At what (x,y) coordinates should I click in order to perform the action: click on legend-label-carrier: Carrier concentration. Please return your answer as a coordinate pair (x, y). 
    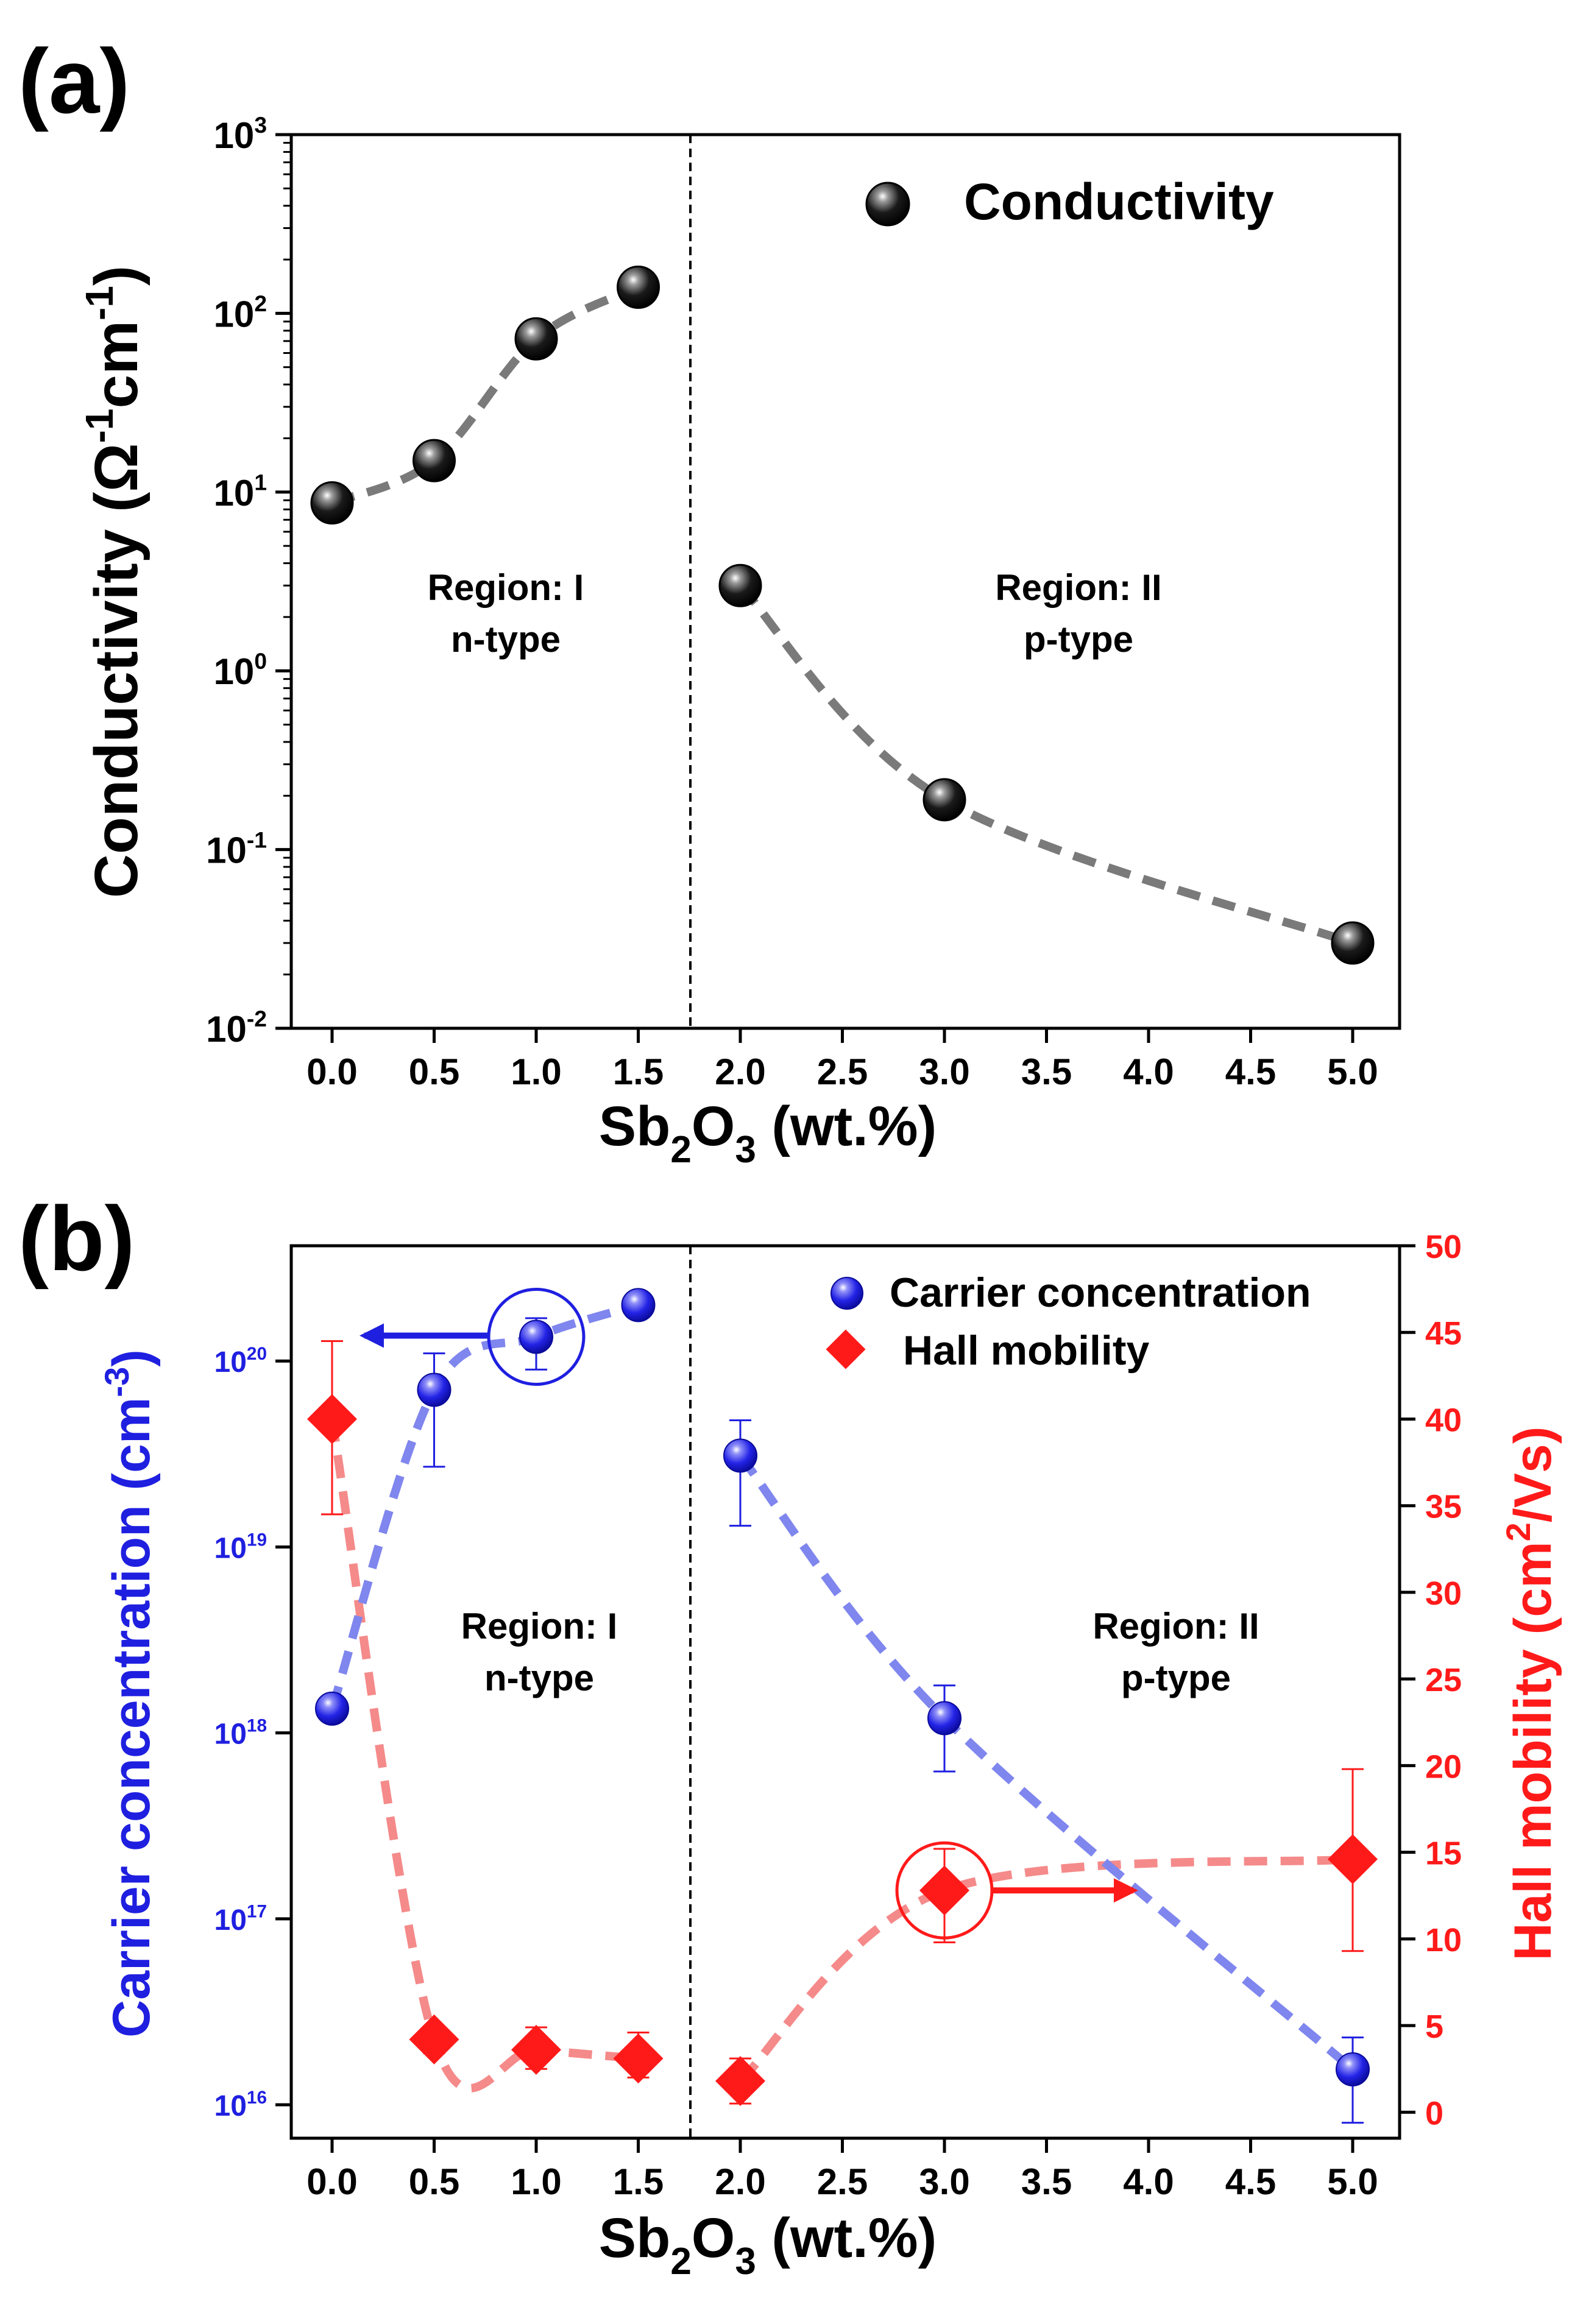
    Looking at the image, I should click on (1100, 1293).